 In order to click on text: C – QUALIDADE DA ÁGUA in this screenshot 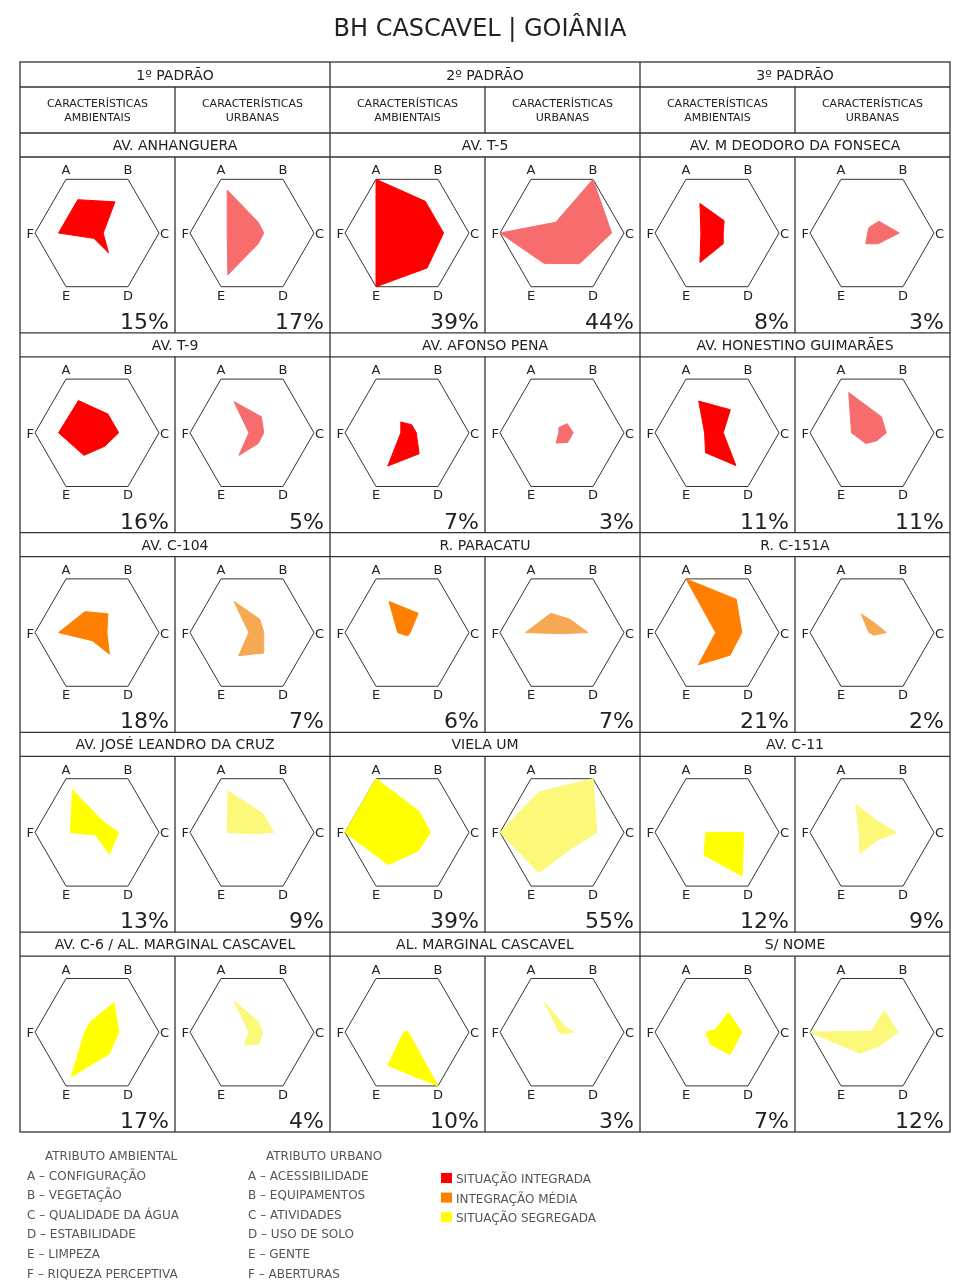, I will do `click(103, 1214)`.